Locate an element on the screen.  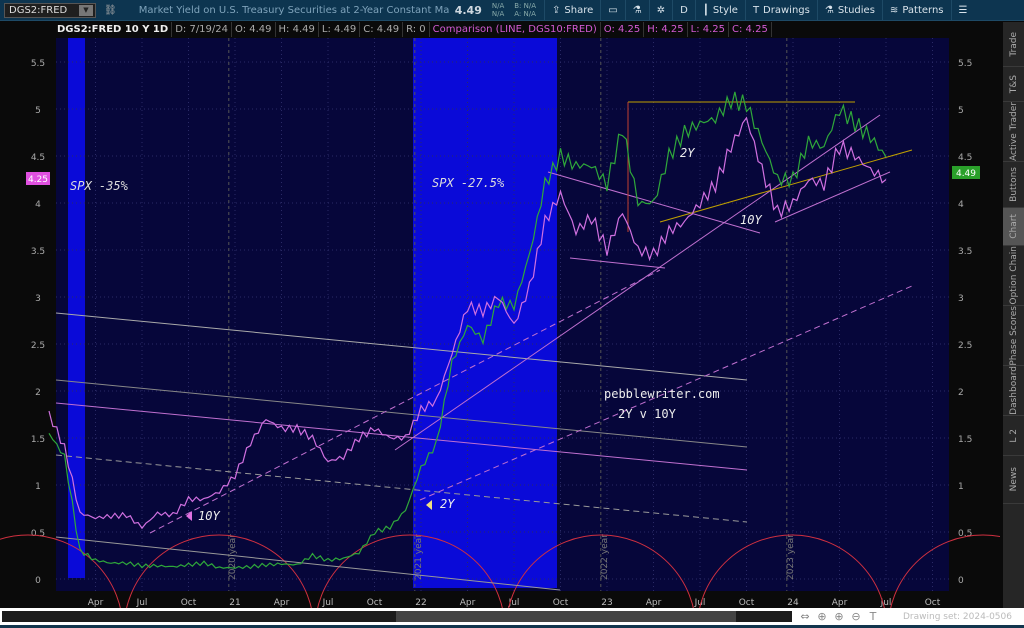
toolbar-button-patterns: ≋ Patterns is located at coordinates (916, 10).